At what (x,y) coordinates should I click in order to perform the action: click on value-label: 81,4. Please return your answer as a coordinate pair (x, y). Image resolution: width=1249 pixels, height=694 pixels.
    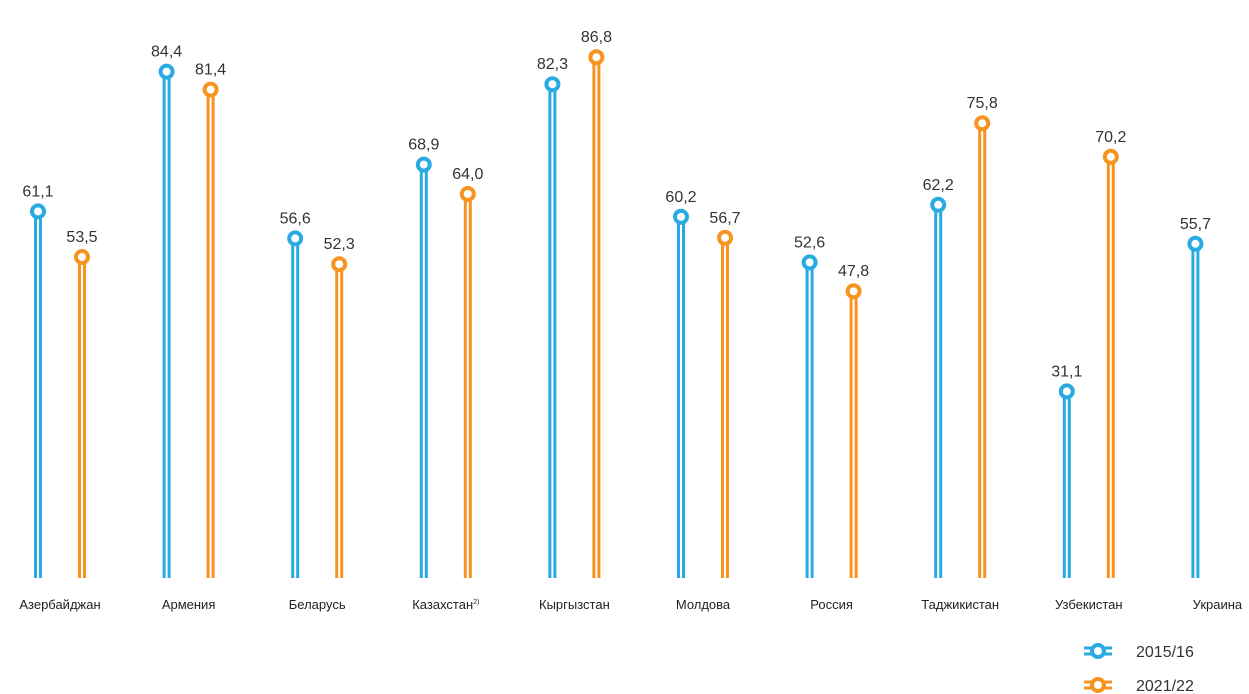
    Looking at the image, I should click on (210, 70).